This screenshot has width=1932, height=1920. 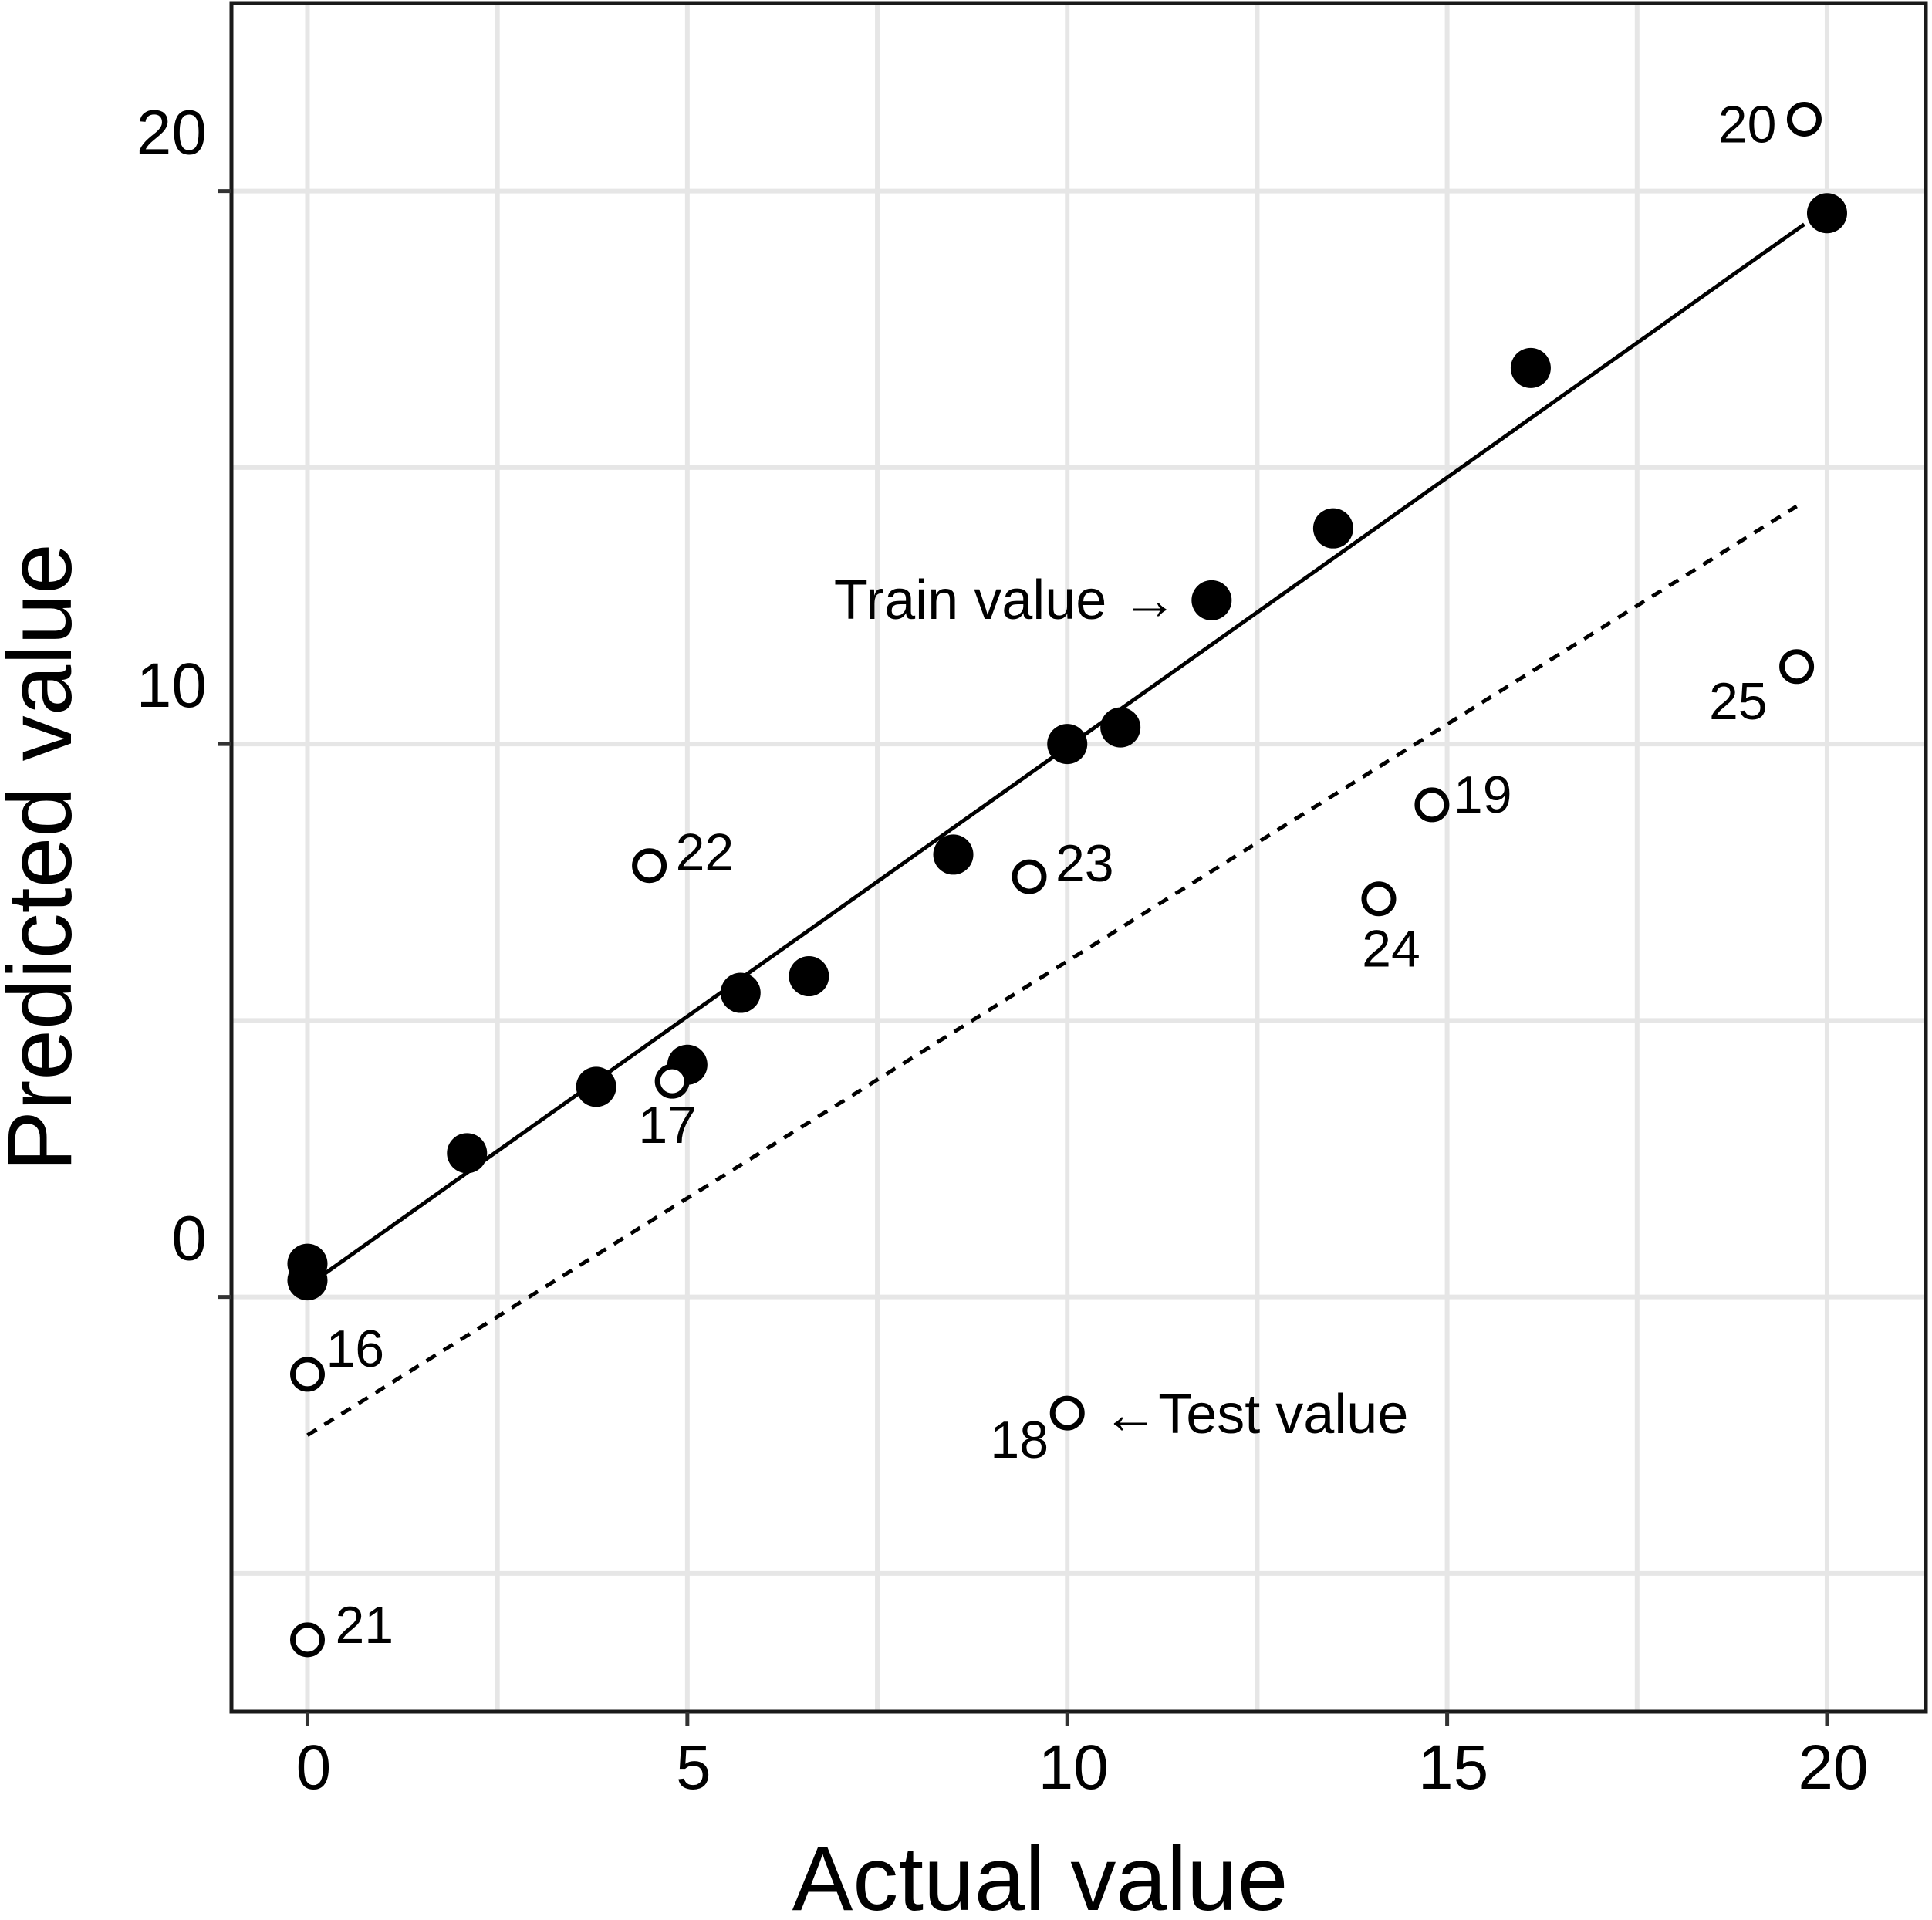 I want to click on test-point-label: 24, so click(x=1391, y=949).